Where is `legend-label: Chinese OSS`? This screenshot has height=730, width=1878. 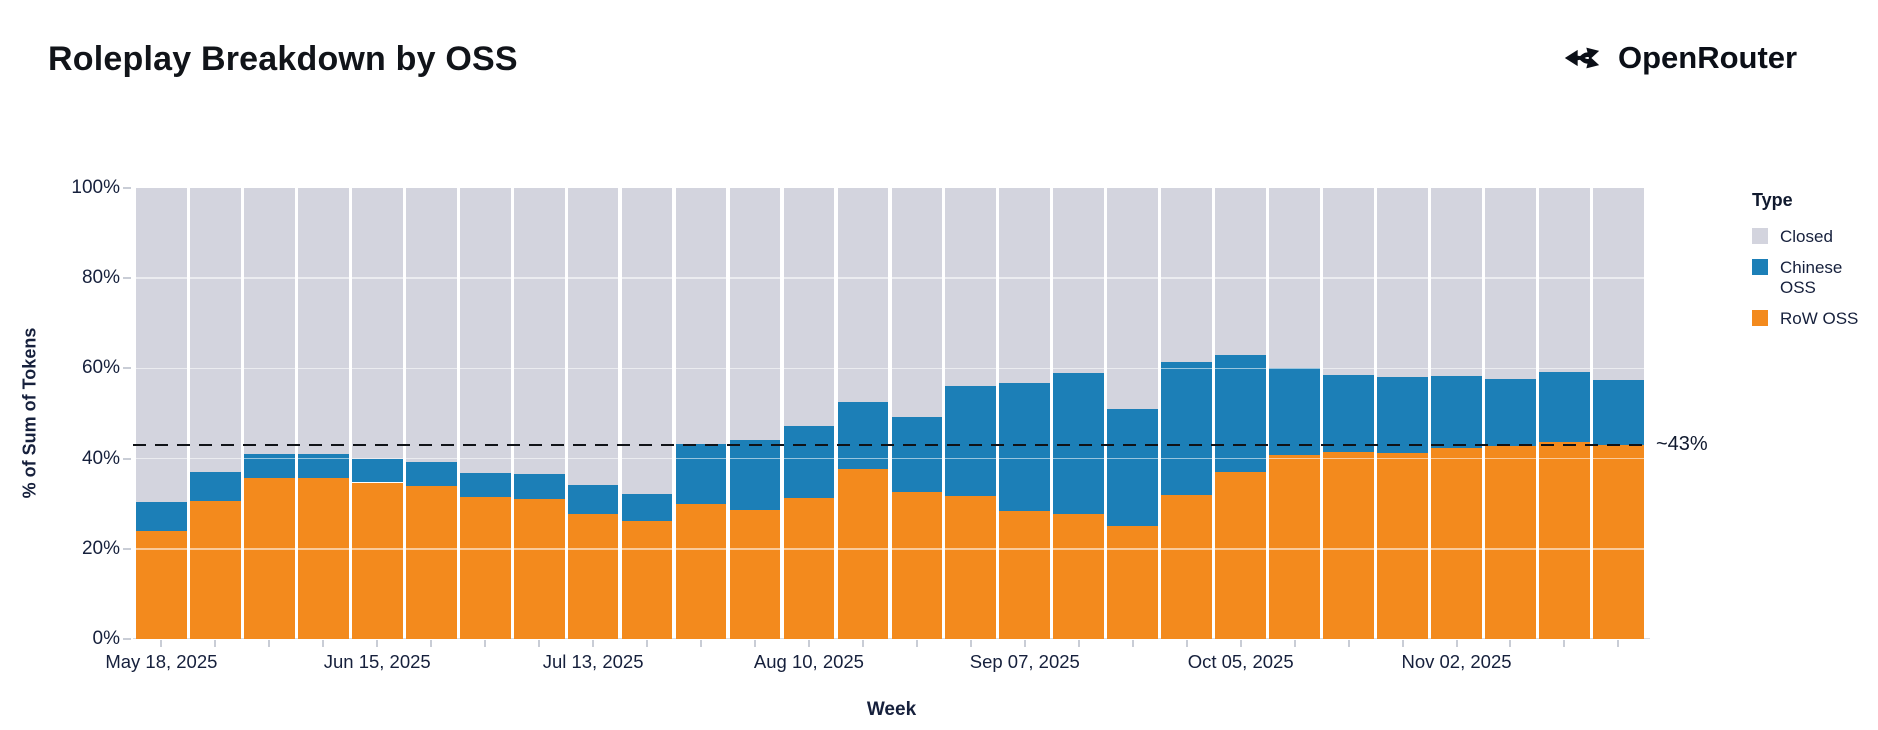
legend-label: Chinese OSS is located at coordinates (1811, 277).